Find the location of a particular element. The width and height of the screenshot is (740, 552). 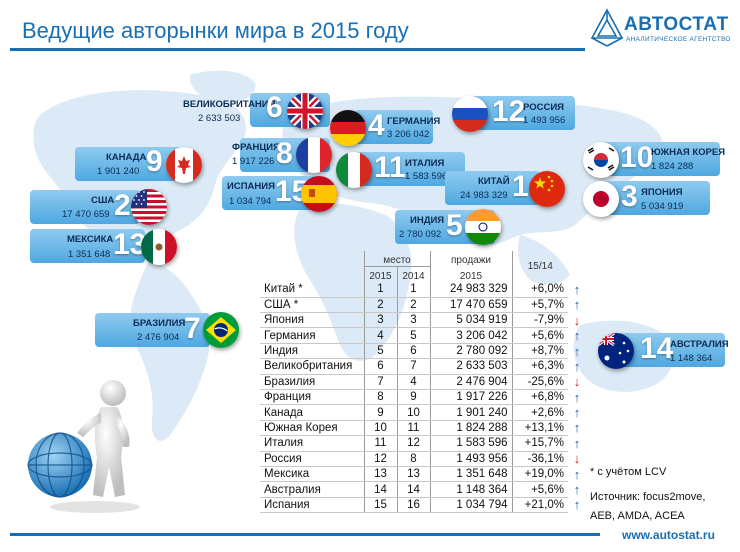

table-row: Испания 15 16 1 034 794 +21,0% ↑ is located at coordinates (423, 505).